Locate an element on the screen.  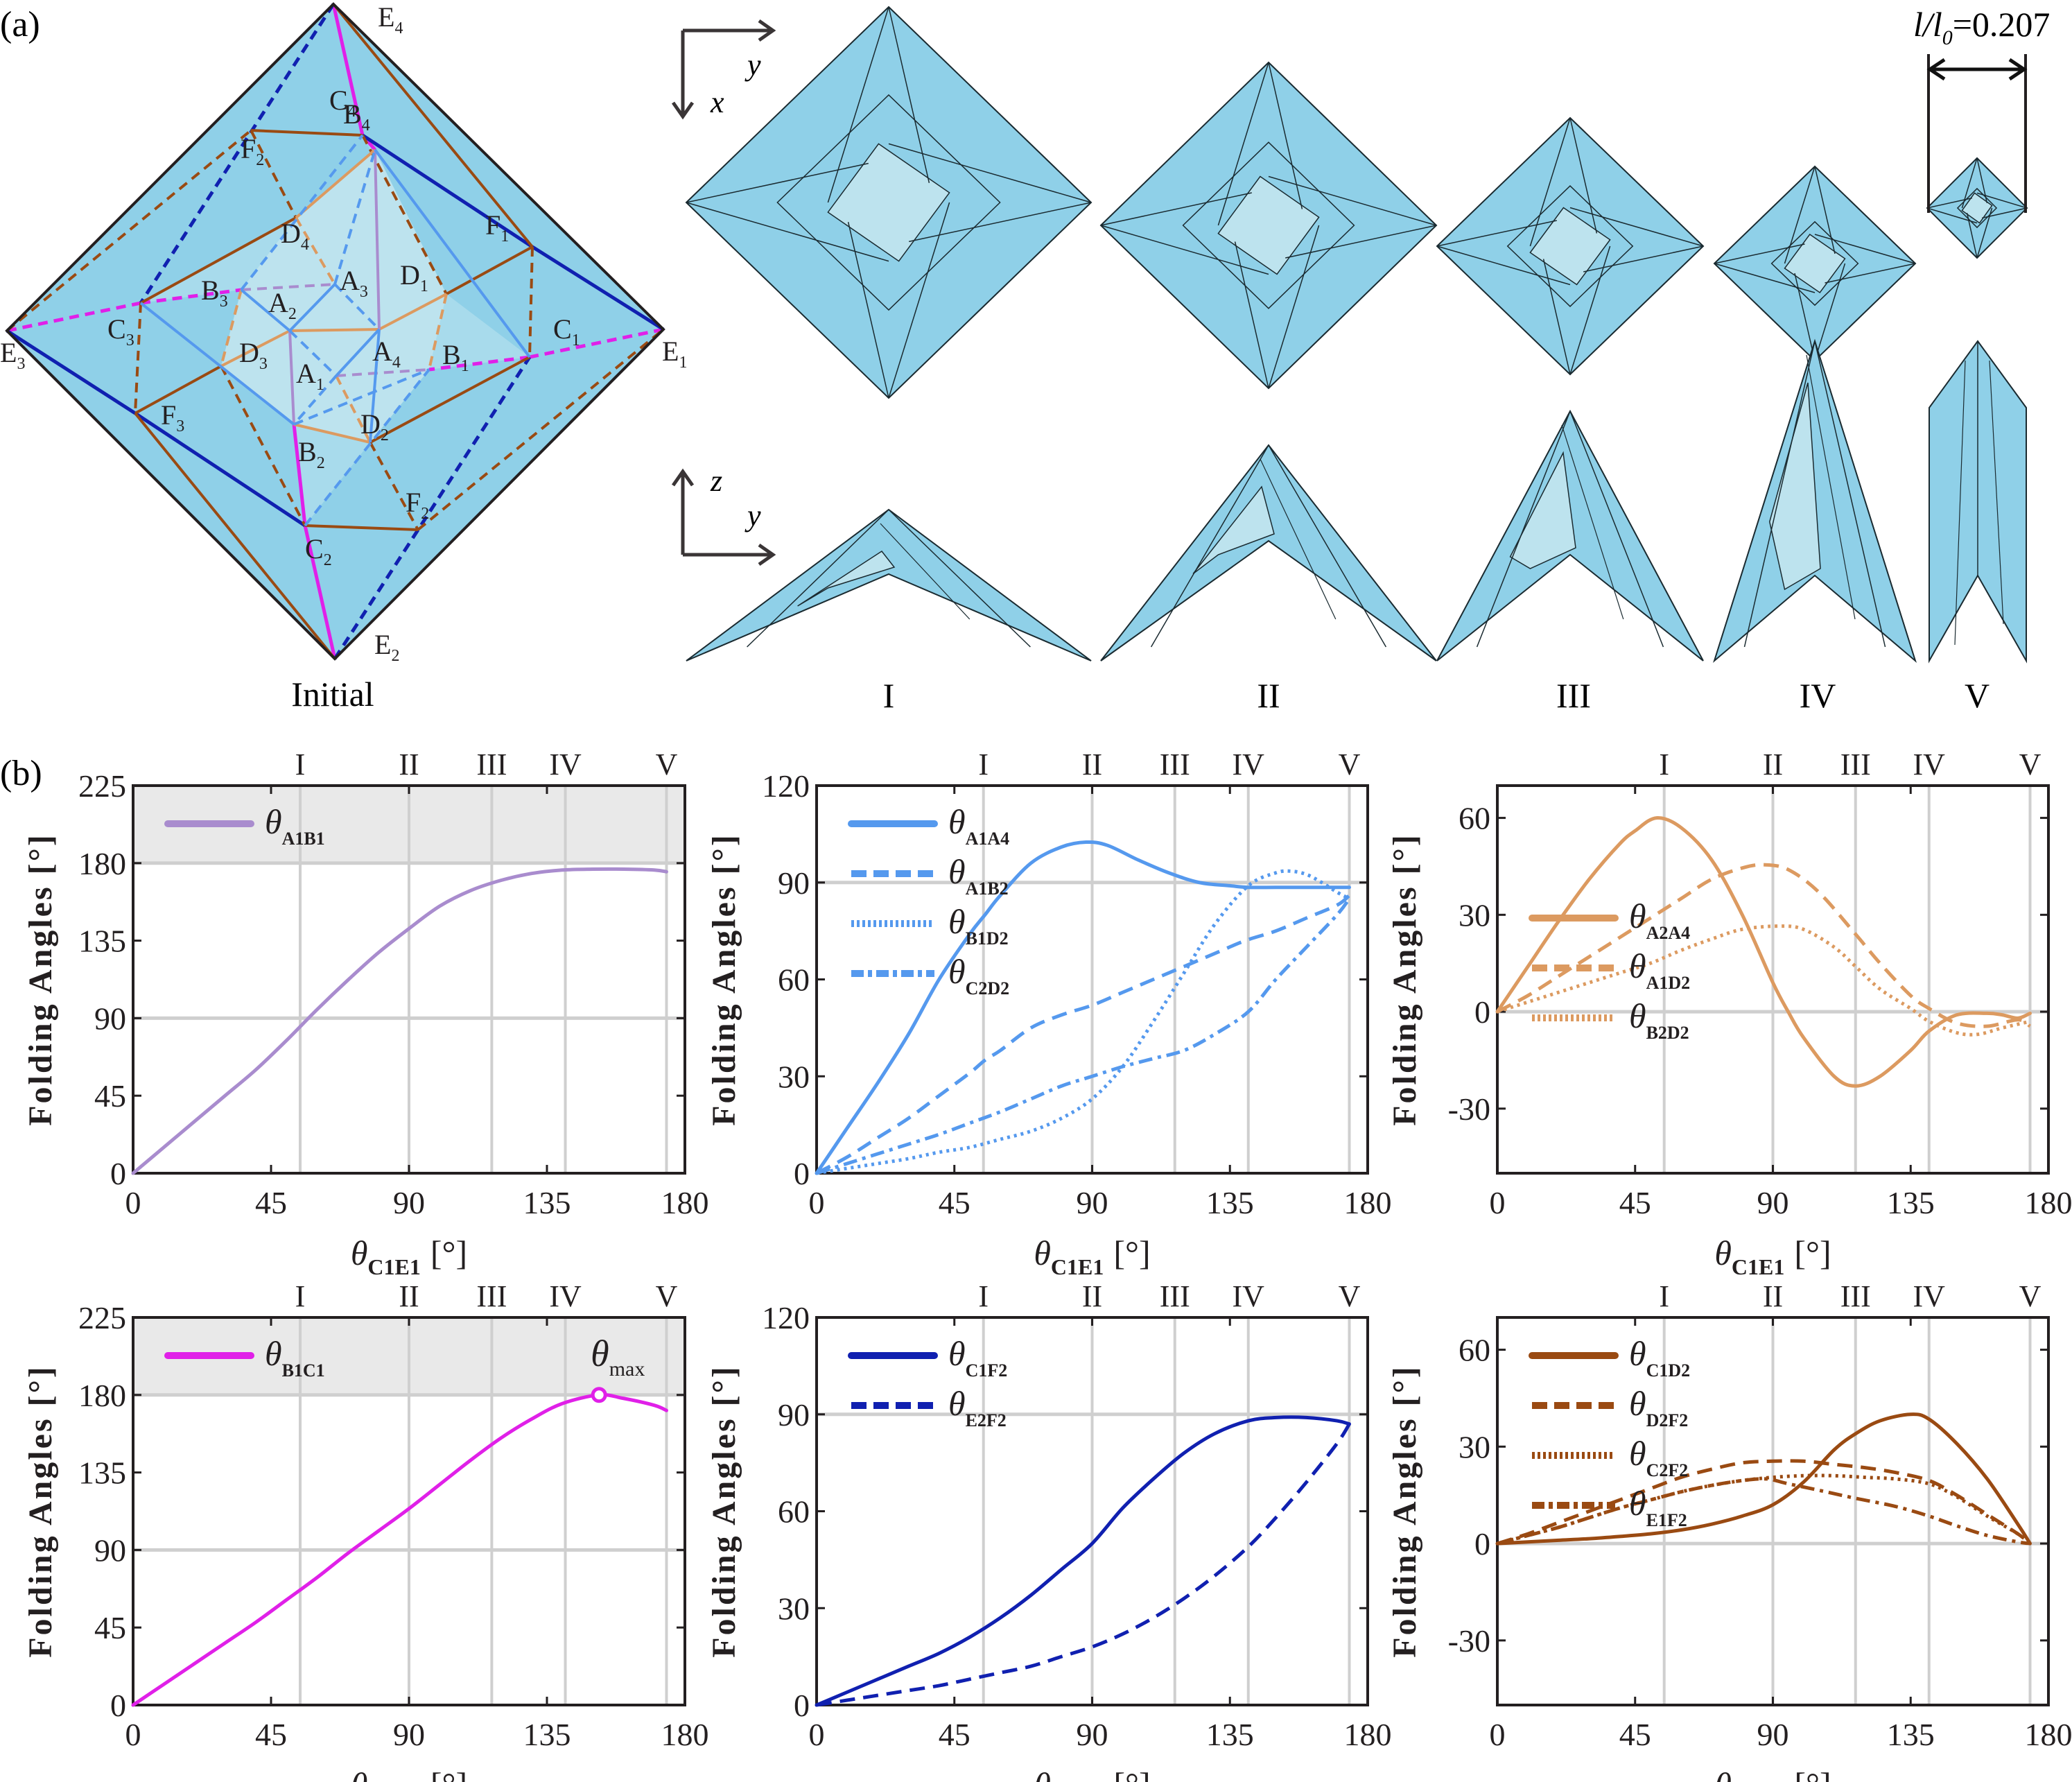
crease-D1-F1 is located at coordinates (489, 270).